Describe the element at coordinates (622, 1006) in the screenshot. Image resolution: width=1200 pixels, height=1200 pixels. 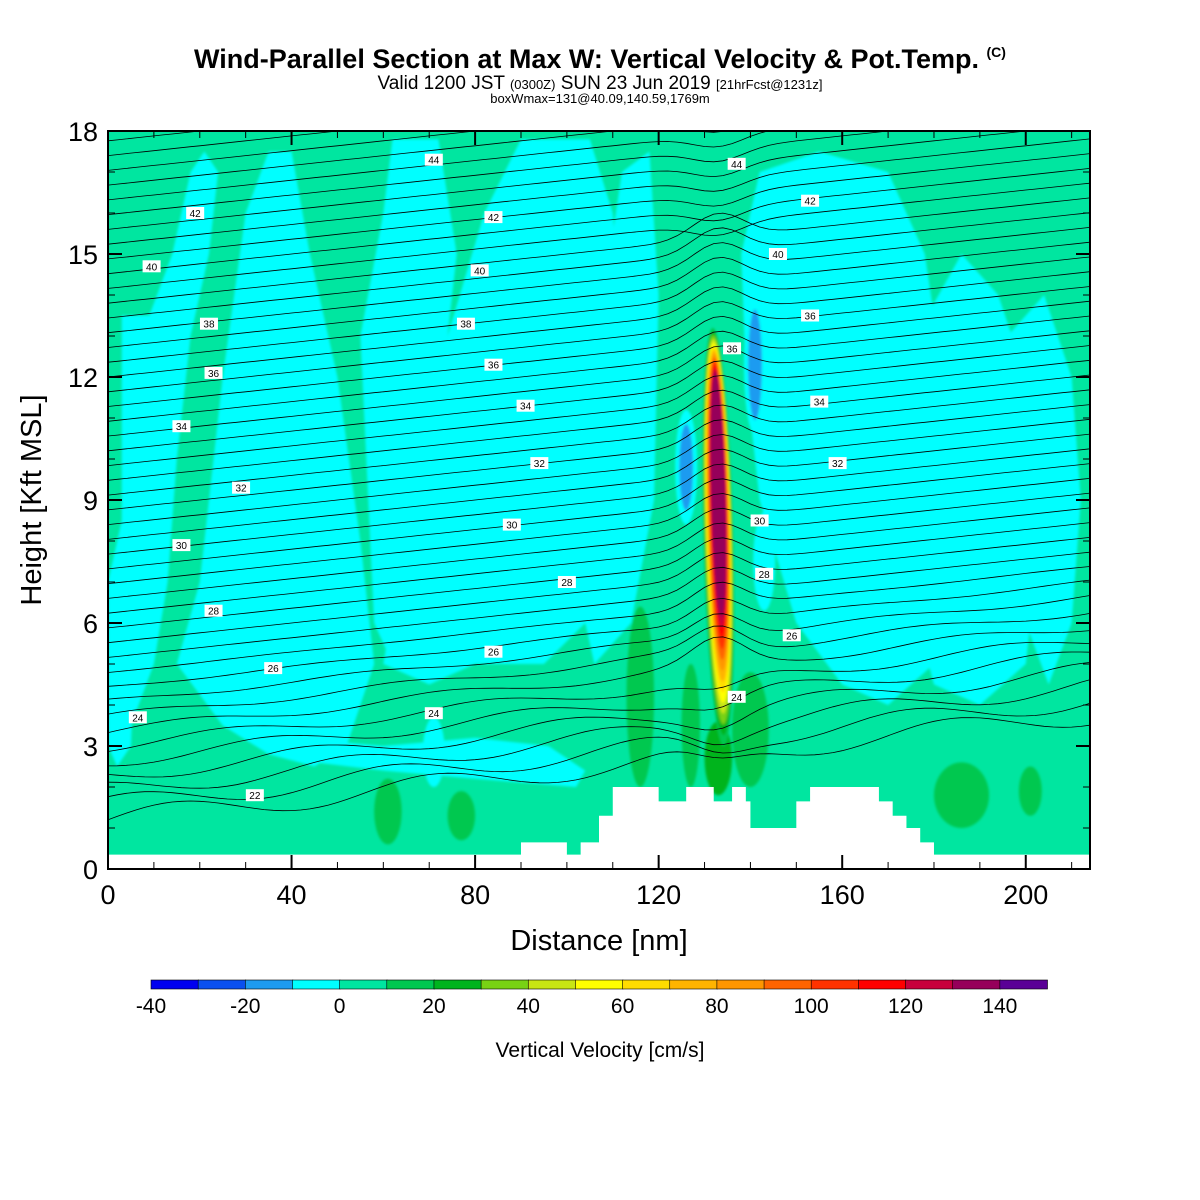
I see `colorbar-tick-label: 60` at that location.